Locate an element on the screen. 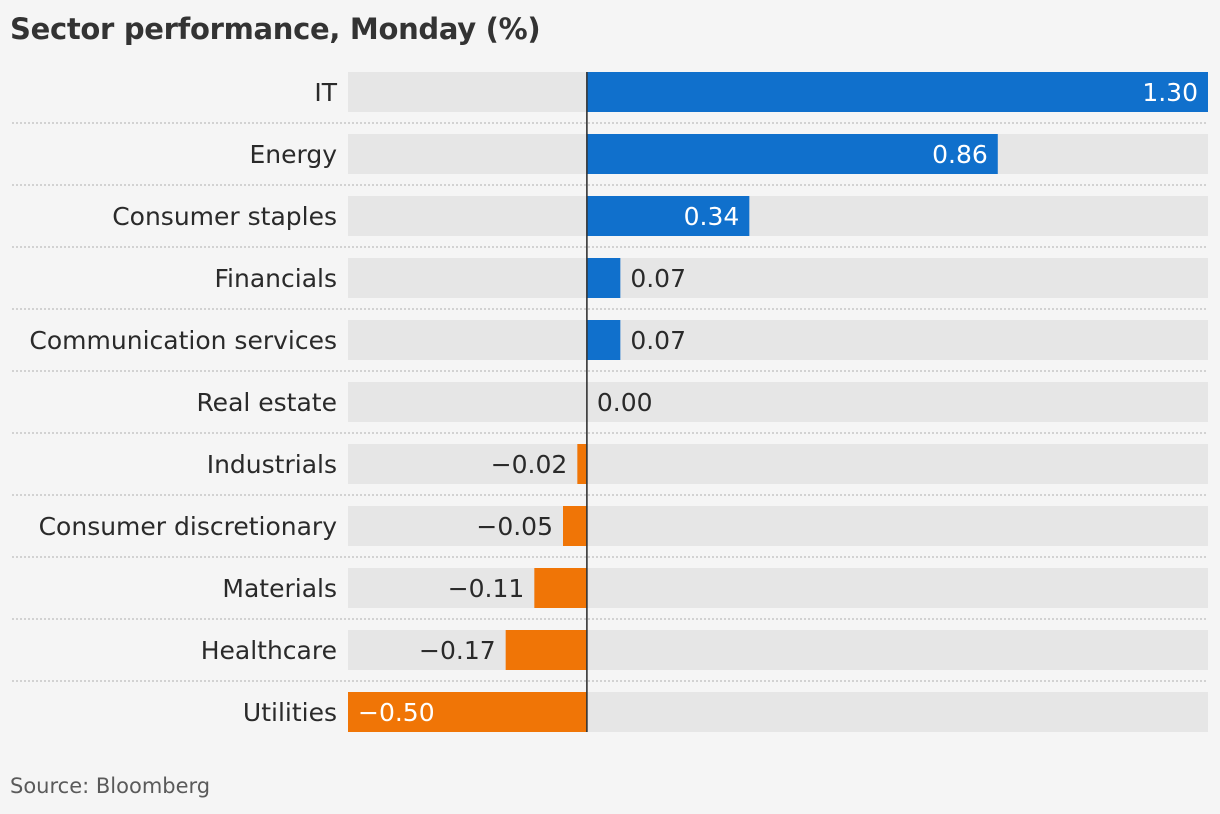  bar-row: Consumer discretionary −0.05 is located at coordinates (623, 526).